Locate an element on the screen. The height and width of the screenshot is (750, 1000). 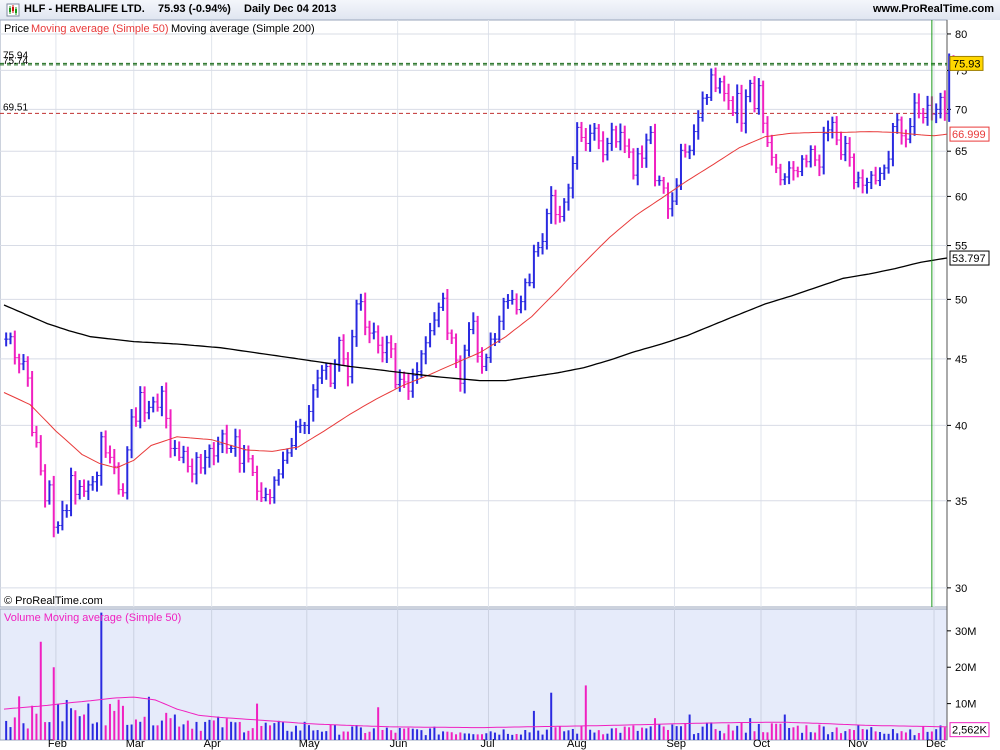
x-tick-label: Apr is located at coordinates (212, 744).